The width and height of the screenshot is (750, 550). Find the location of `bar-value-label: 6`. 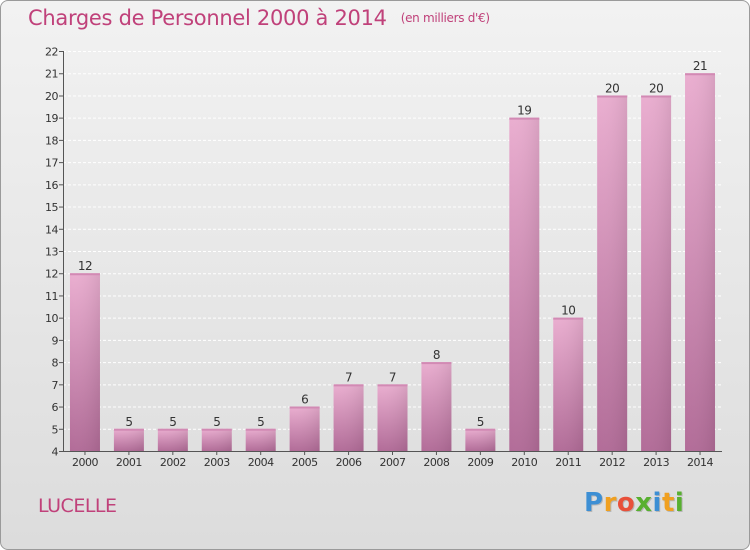

bar-value-label: 6 is located at coordinates (304, 400).